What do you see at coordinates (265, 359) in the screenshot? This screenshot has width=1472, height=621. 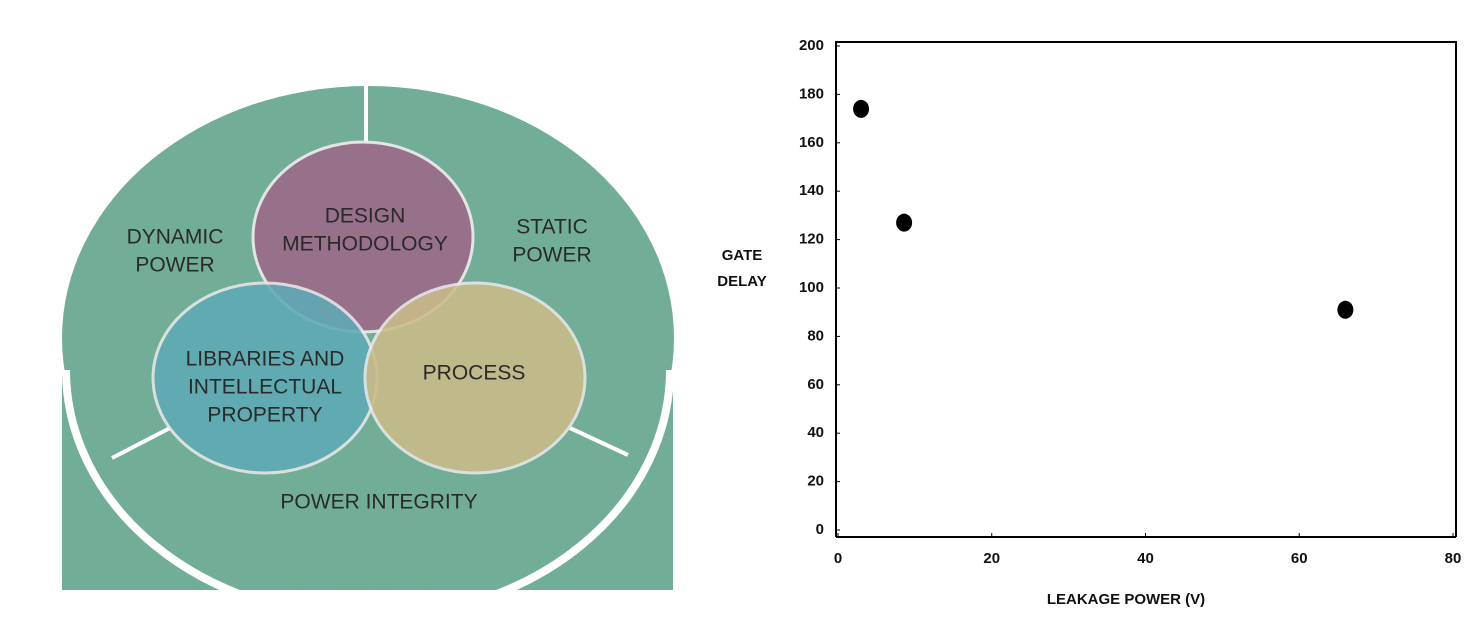 I see `diagram-label: LIBRARIES AND` at bounding box center [265, 359].